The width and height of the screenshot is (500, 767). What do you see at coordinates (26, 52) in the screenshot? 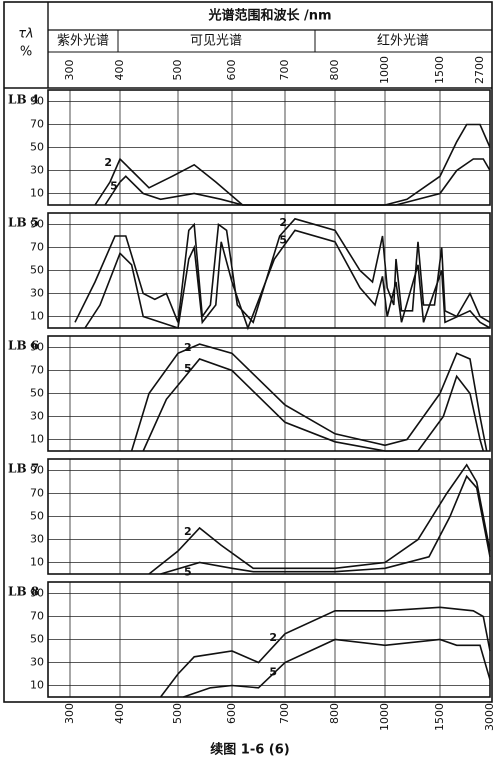
I see `y-unit: %` at bounding box center [26, 52].